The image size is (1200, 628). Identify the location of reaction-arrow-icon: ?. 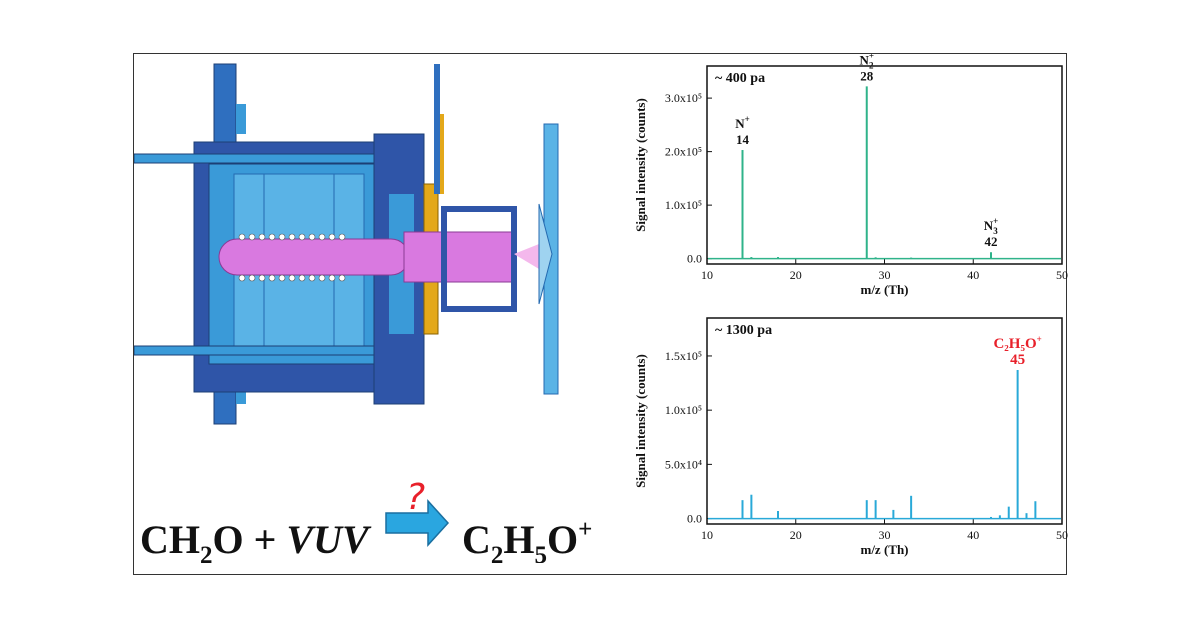
(417, 513).